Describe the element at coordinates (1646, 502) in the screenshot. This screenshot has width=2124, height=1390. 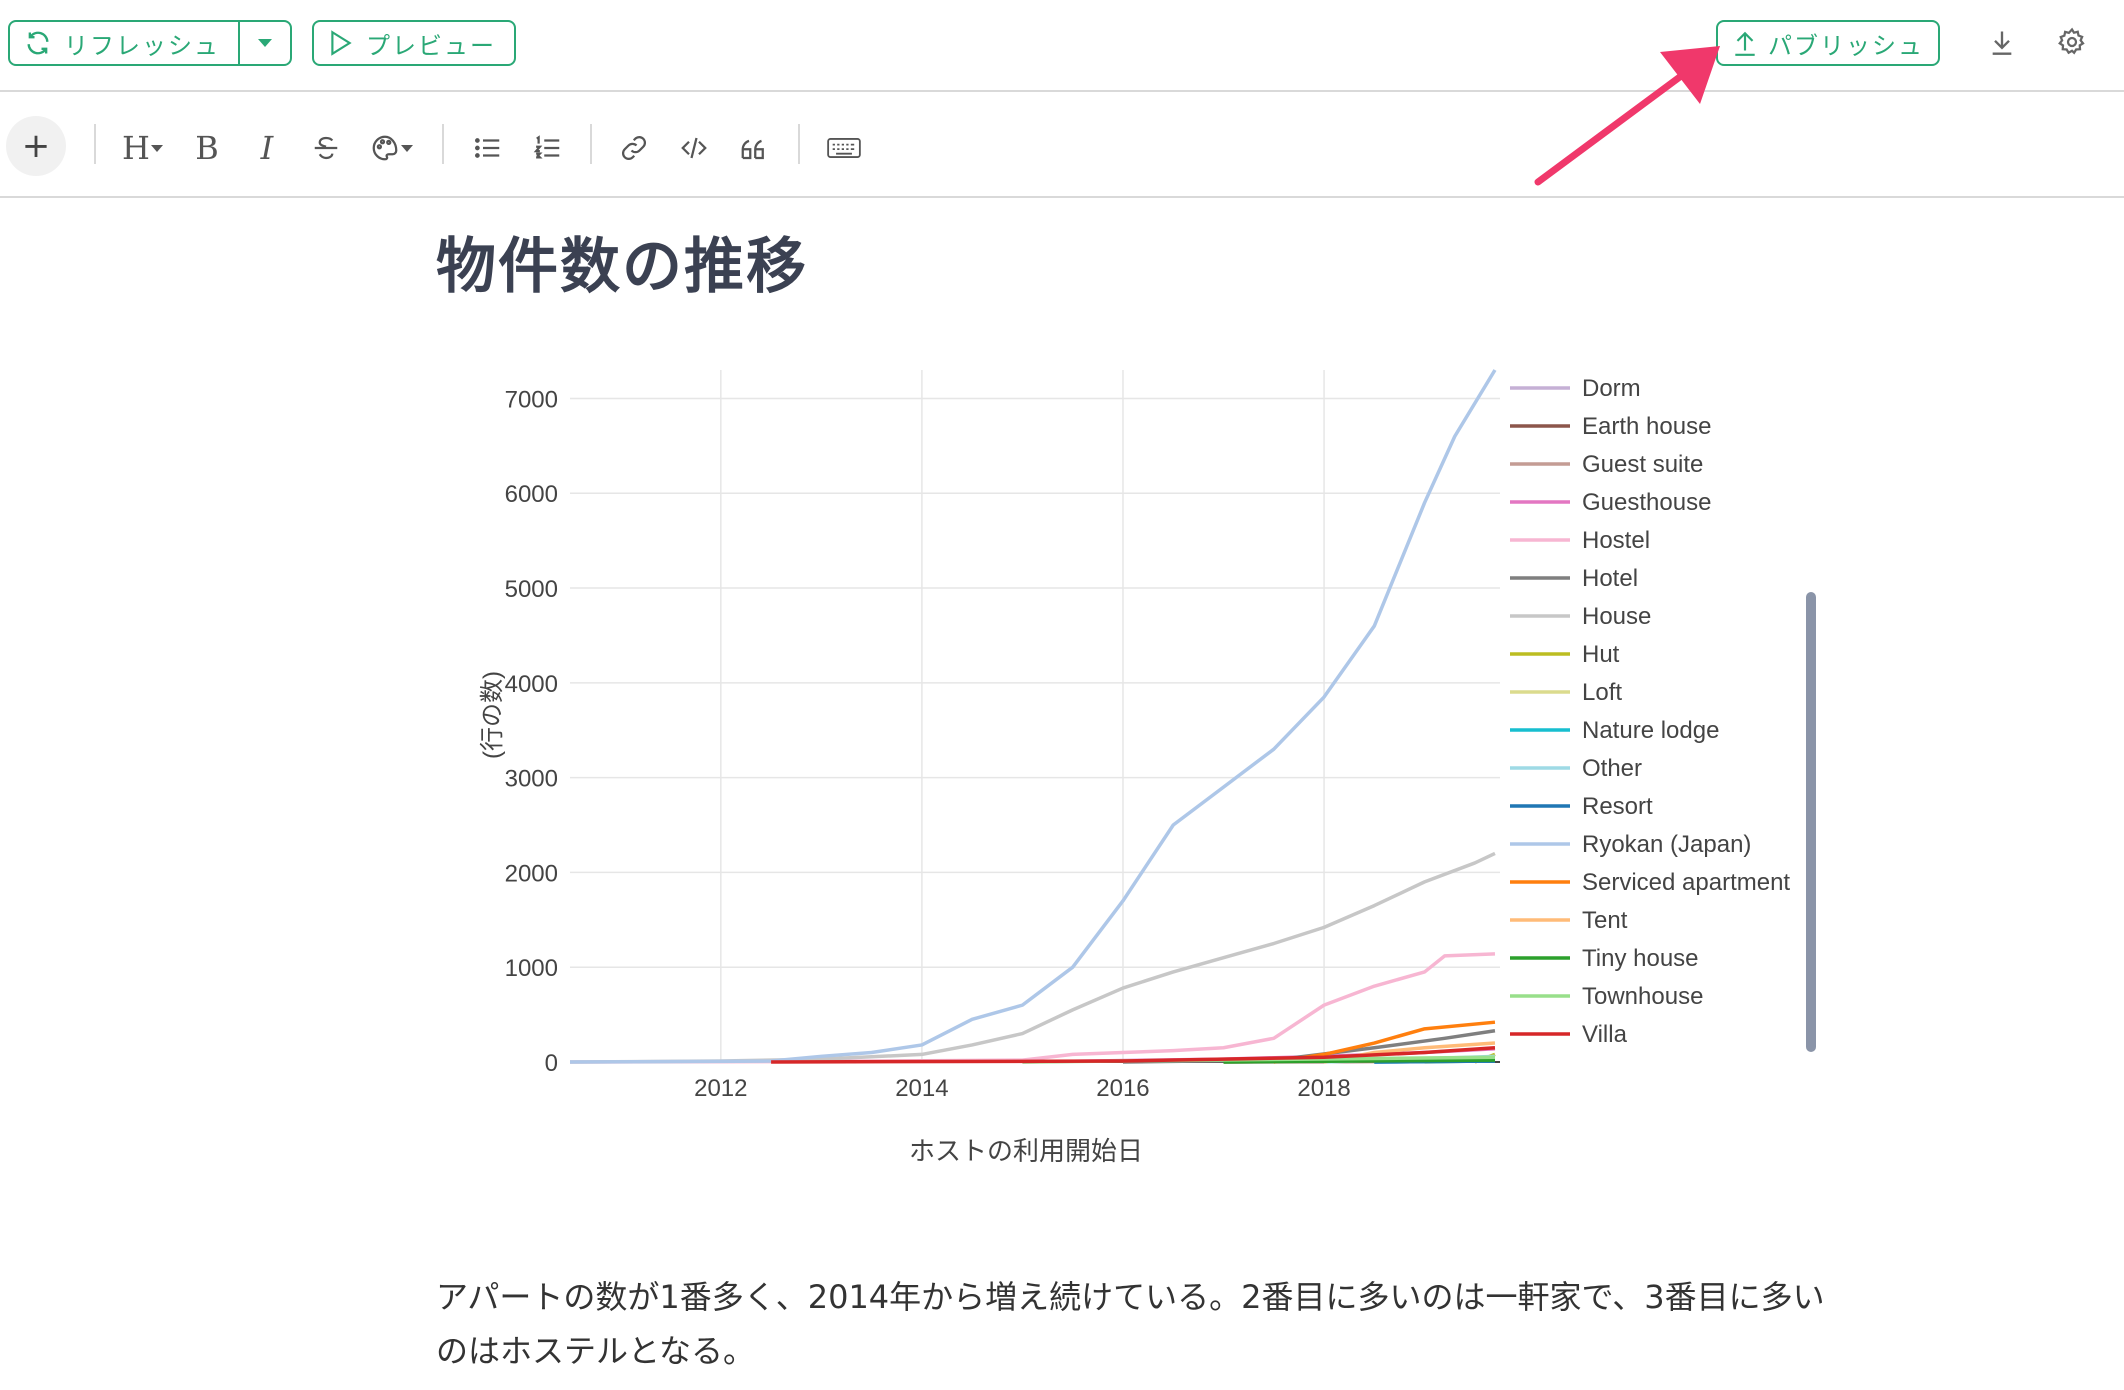
I see `legend-label: Guesthouse` at that location.